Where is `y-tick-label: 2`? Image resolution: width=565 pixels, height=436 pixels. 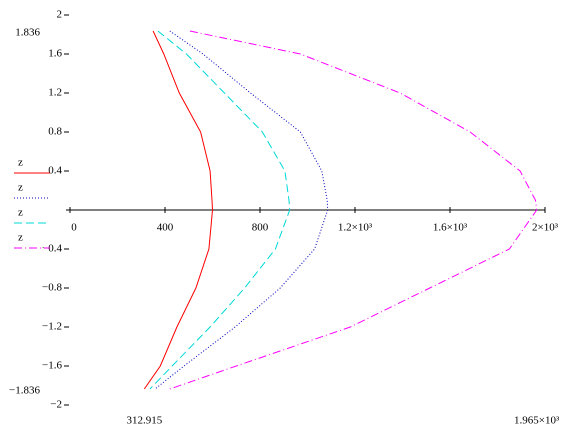
y-tick-label: 2 is located at coordinates (60, 15).